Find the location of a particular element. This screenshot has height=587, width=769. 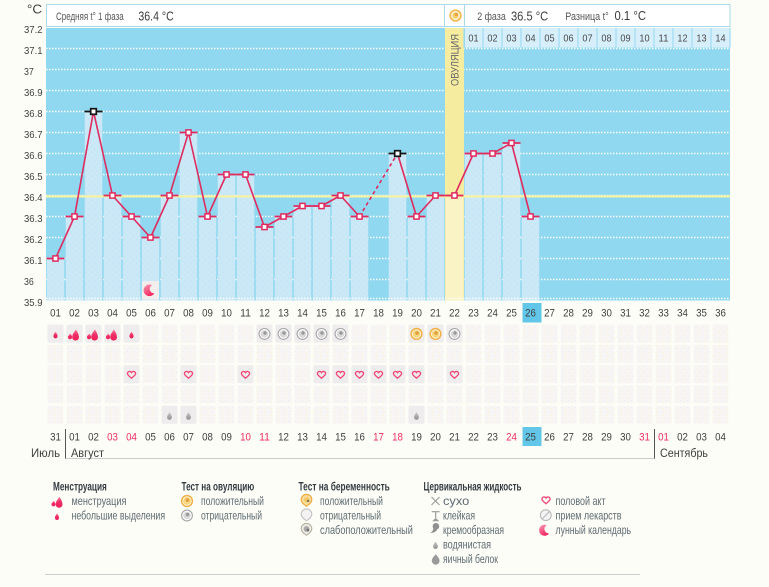

svg-text: 37.1 is located at coordinates (33, 51).